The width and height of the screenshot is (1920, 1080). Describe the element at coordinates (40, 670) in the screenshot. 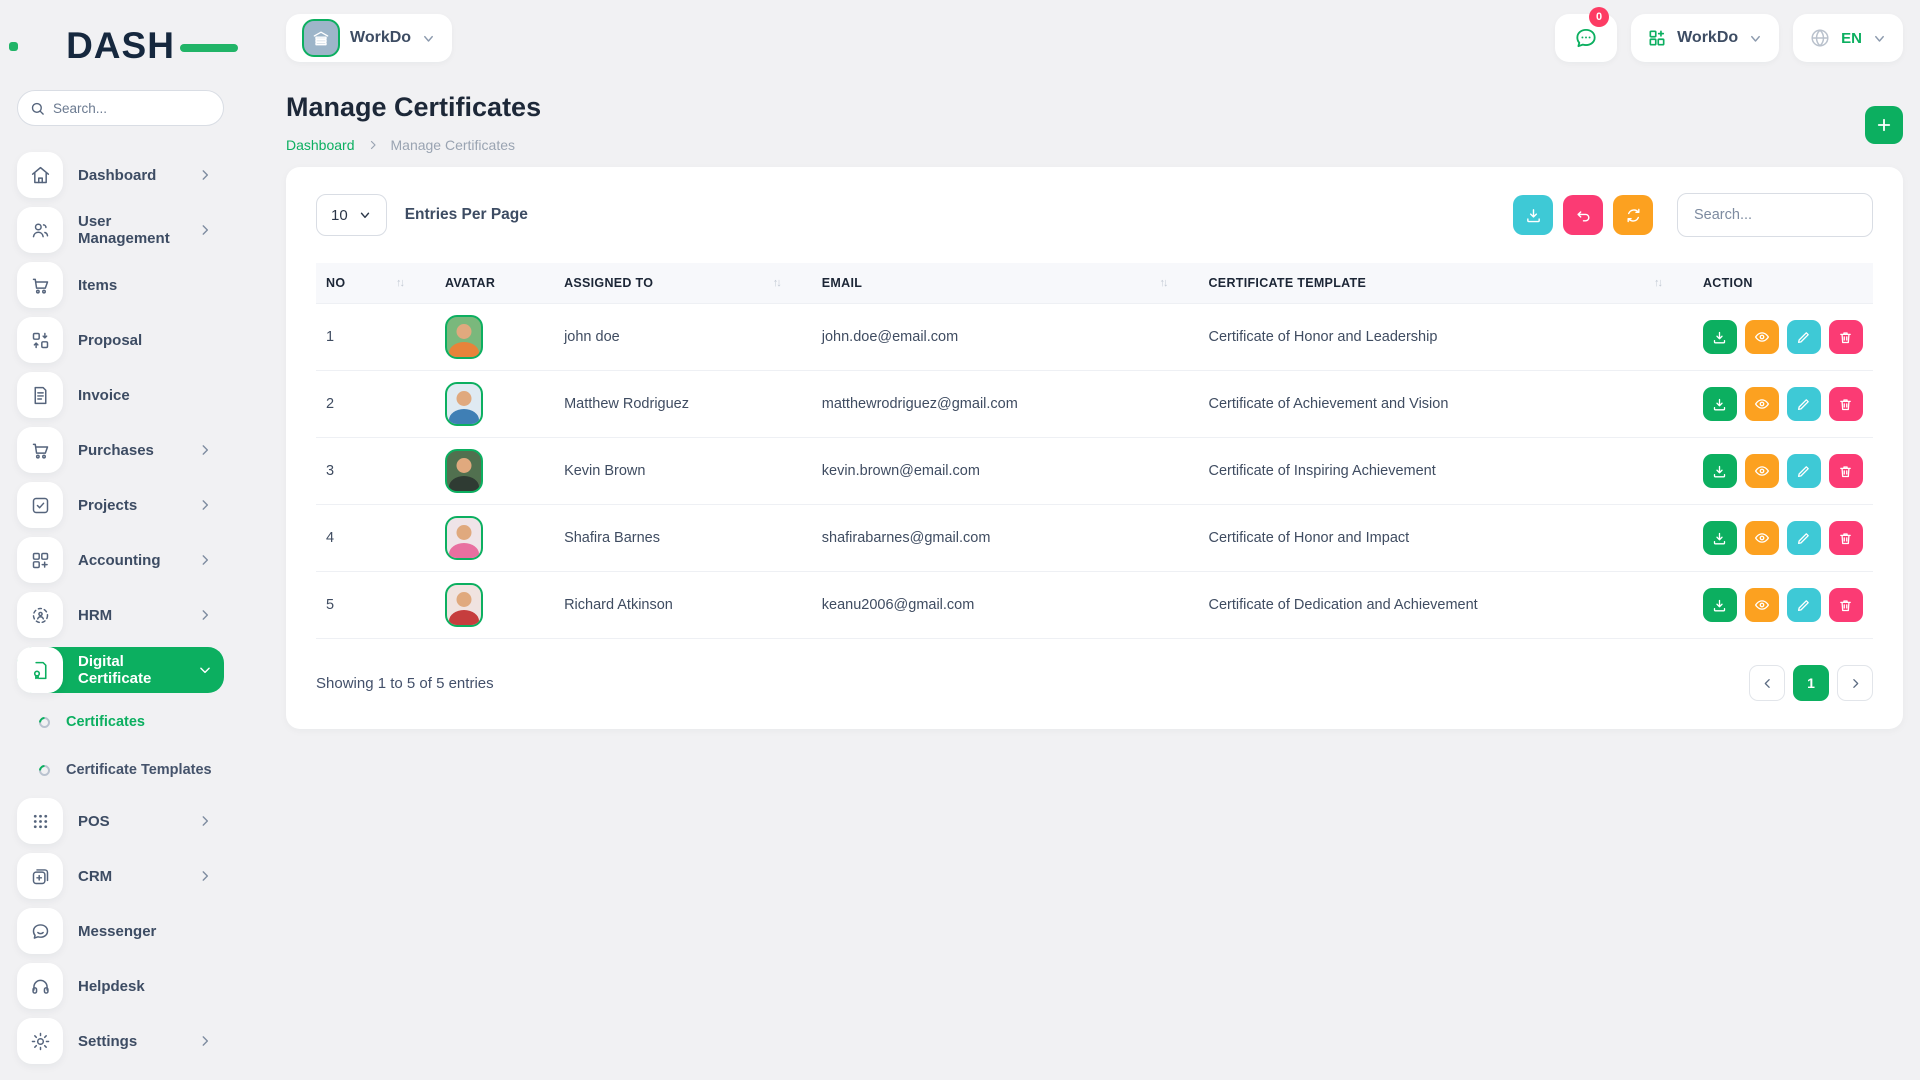

I see `certificate-icon` at that location.